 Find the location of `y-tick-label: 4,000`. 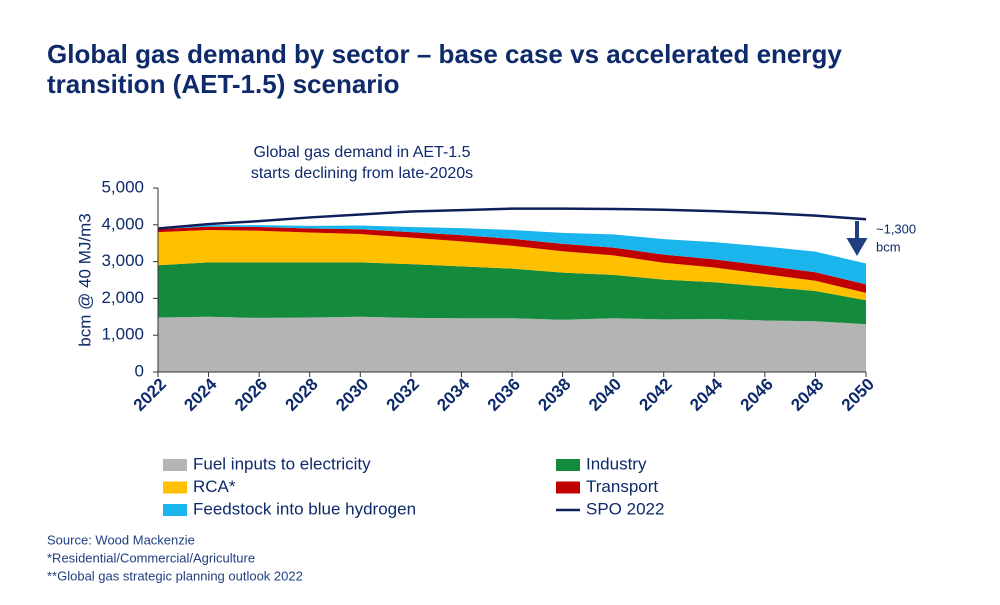

y-tick-label: 4,000 is located at coordinates (122, 223).